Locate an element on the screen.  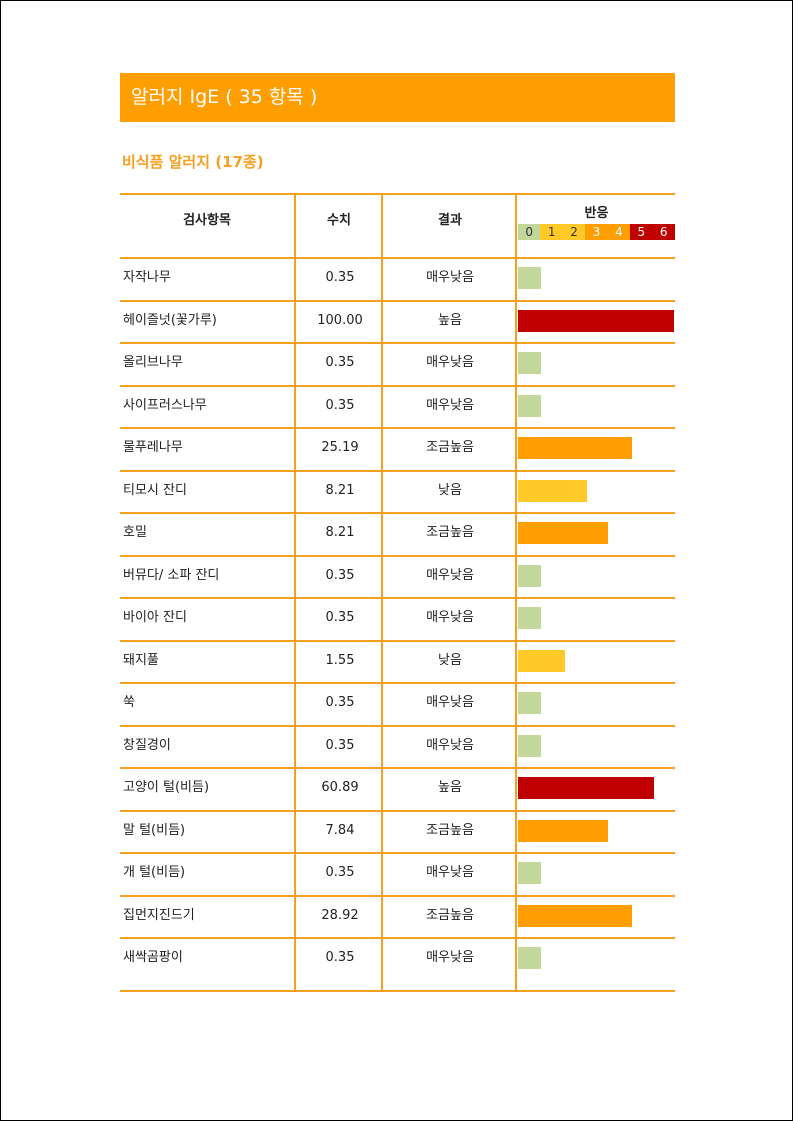
item-value: 60.89 is located at coordinates (340, 787).